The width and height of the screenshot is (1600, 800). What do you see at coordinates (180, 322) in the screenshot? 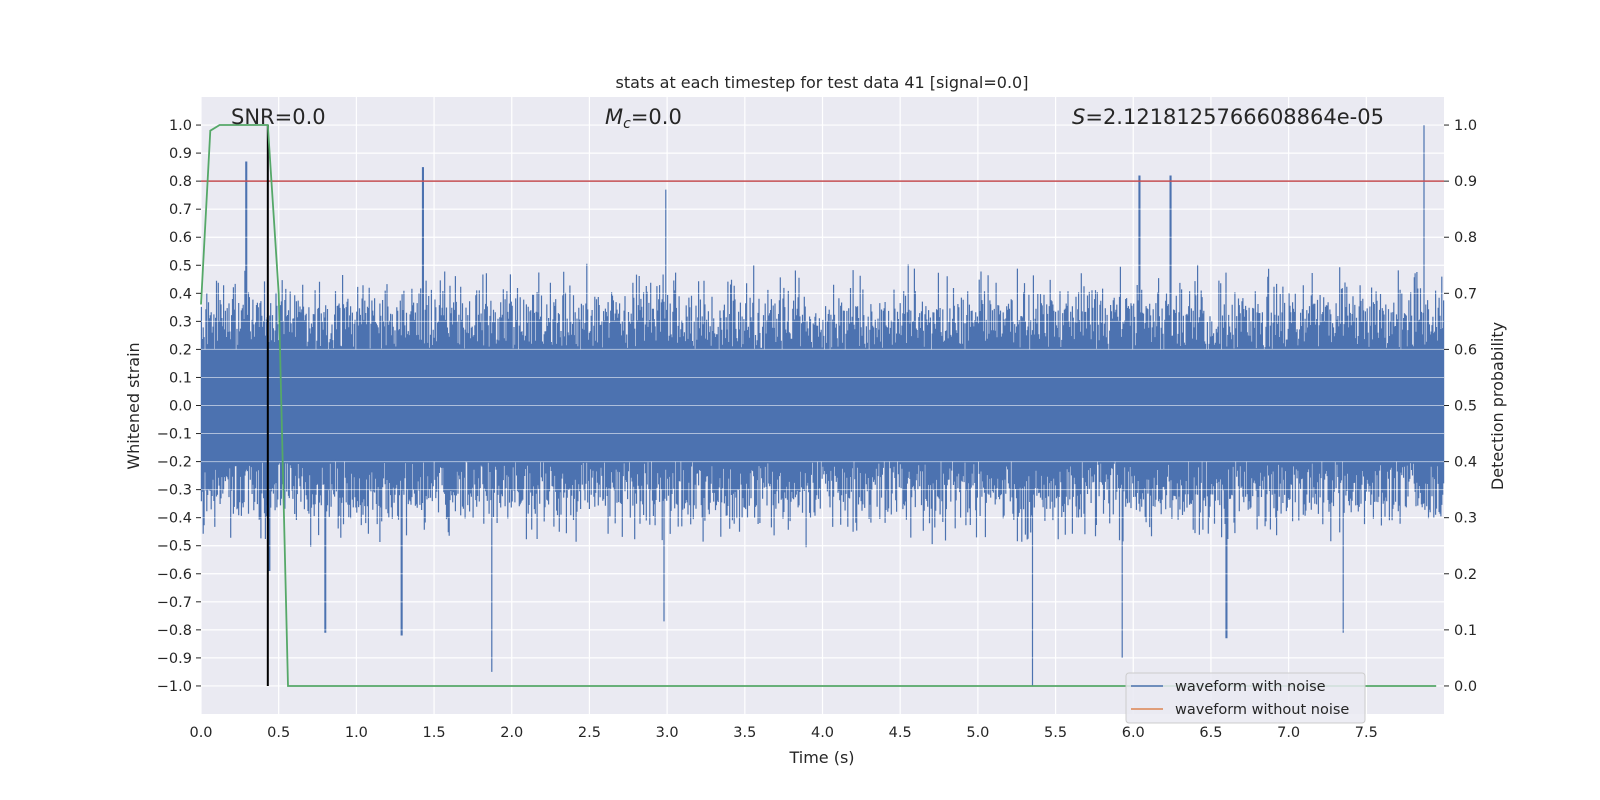
I see `y-tick-label: 0.3` at bounding box center [180, 322].